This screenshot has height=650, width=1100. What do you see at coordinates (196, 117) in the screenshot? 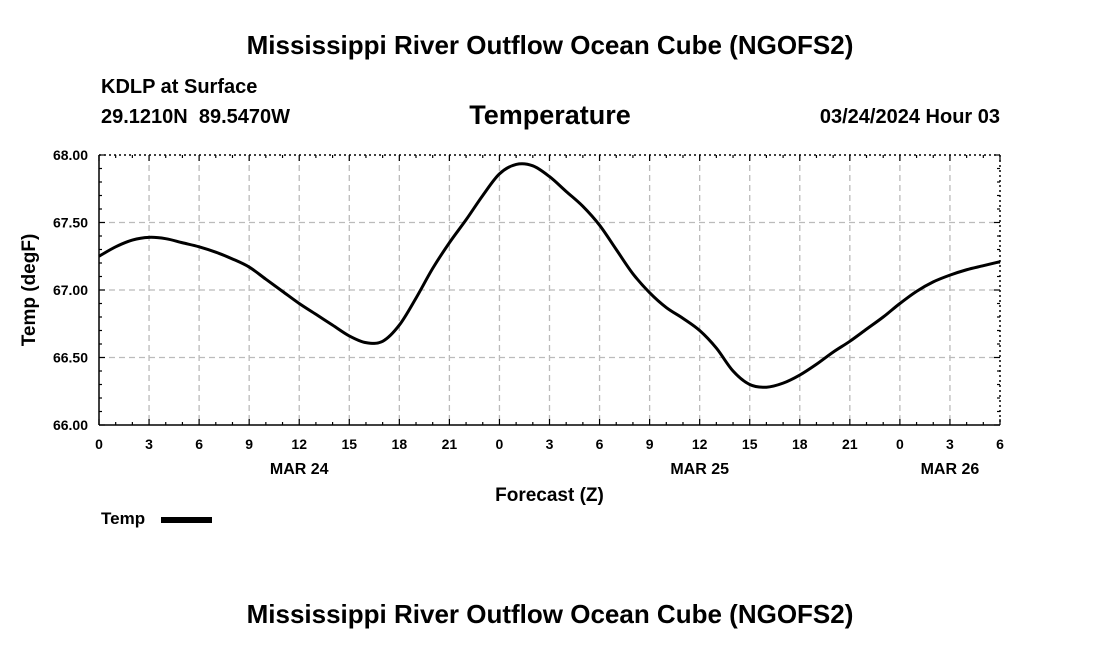
I see `coordinates-label: 29.1210N 89.5470W` at bounding box center [196, 117].